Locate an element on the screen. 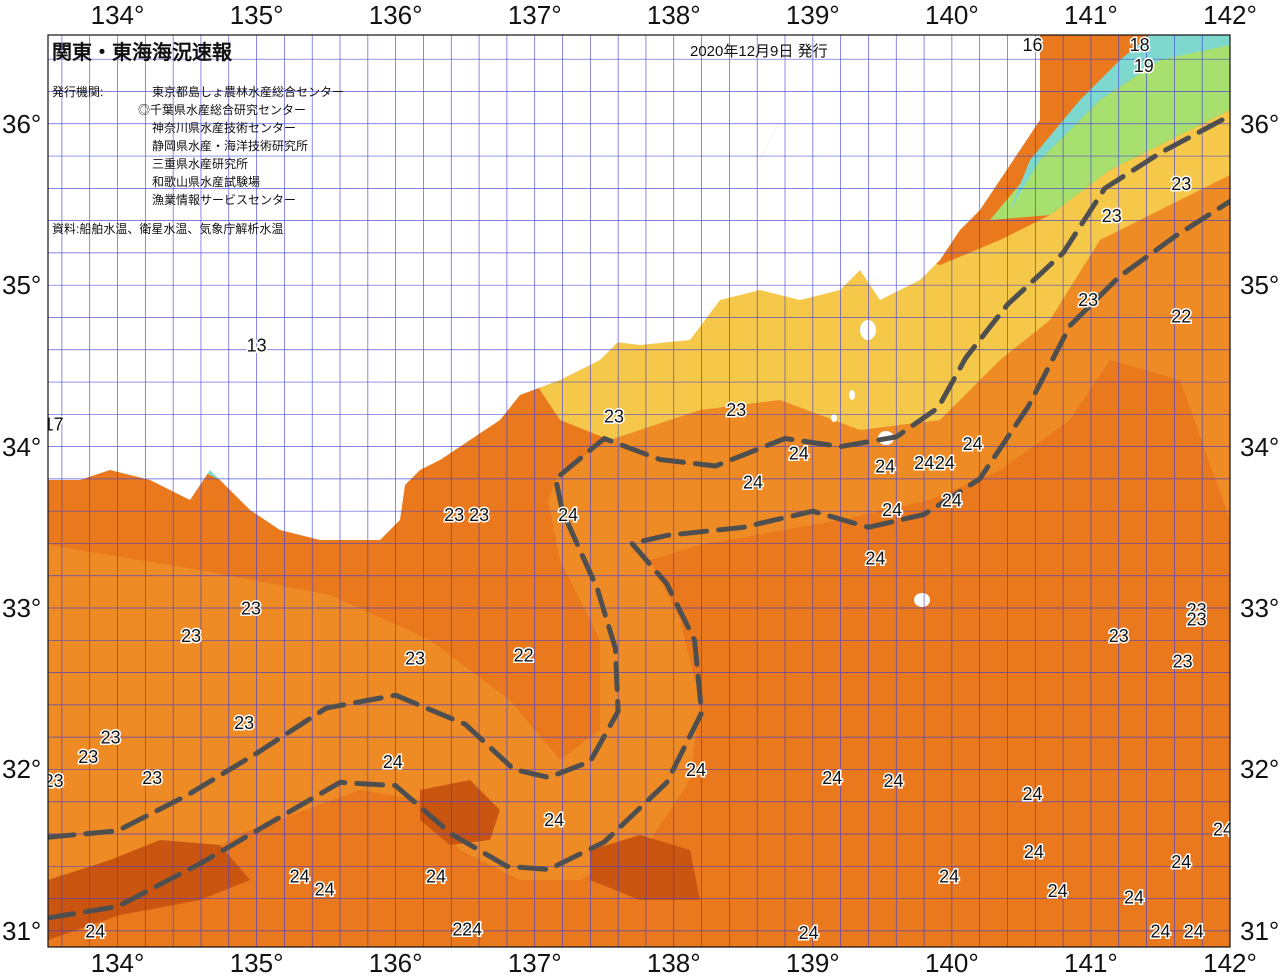 This screenshot has height=980, width=1280. longitude-label-bottom: 135° is located at coordinates (256, 963).